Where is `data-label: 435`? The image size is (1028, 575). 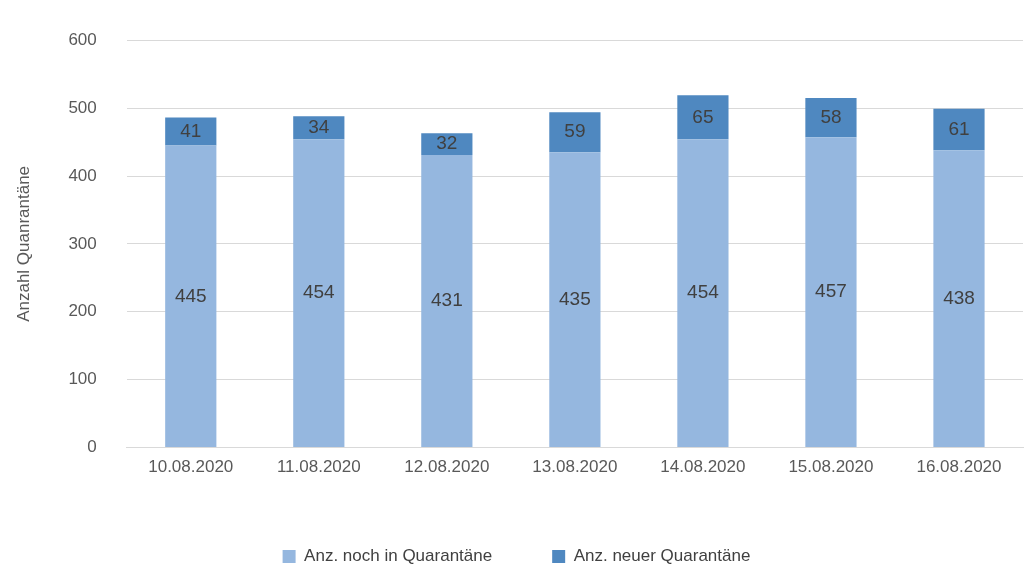
data-label: 435 is located at coordinates (575, 298).